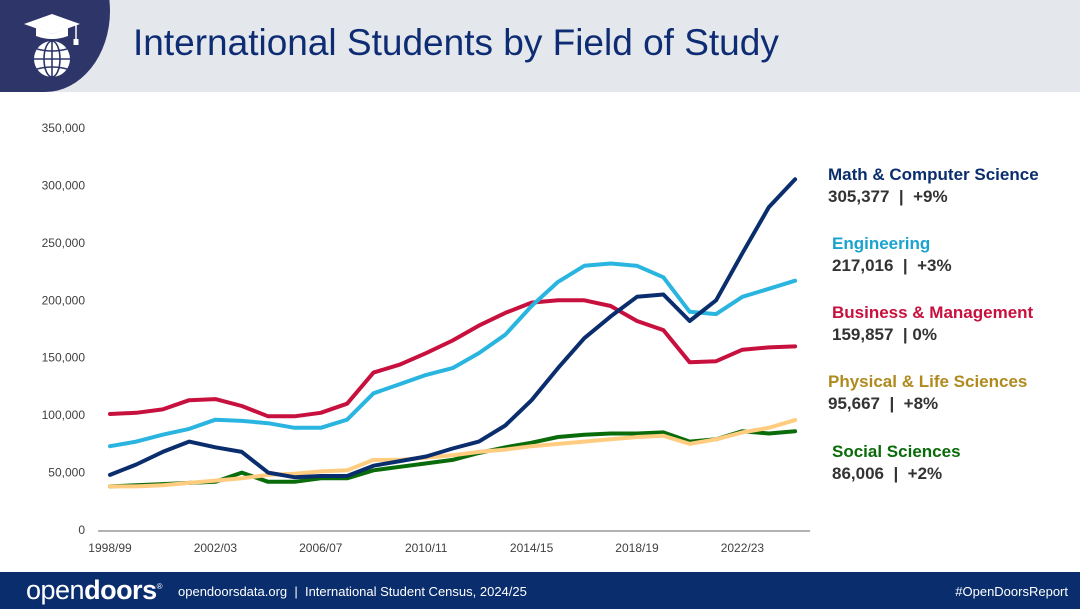 Image resolution: width=1080 pixels, height=609 pixels. Describe the element at coordinates (892, 255) in the screenshot. I see `legend-item: Engineering 217,016 | +3%` at that location.